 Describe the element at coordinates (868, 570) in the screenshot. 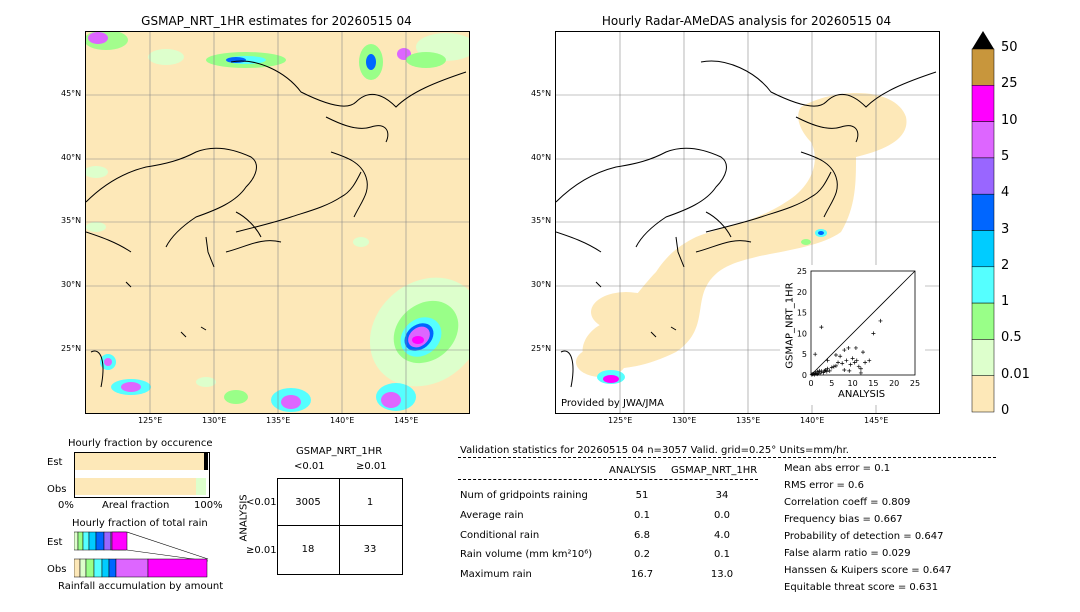

I see `validation-score: Hanssen & Kuipers score = 0.647` at that location.